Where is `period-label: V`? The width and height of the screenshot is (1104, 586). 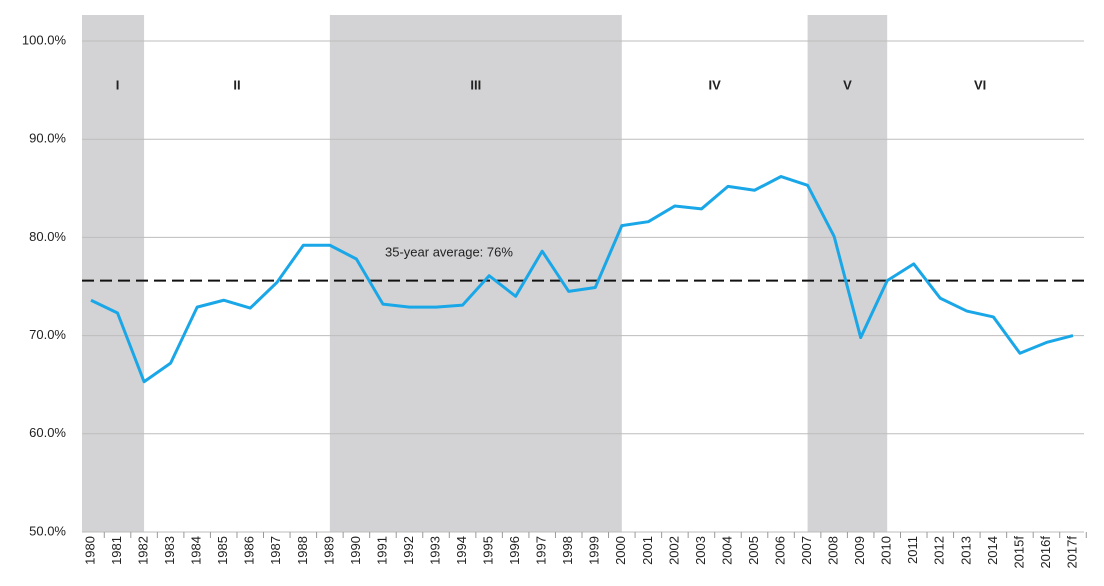
period-label: V is located at coordinates (847, 84).